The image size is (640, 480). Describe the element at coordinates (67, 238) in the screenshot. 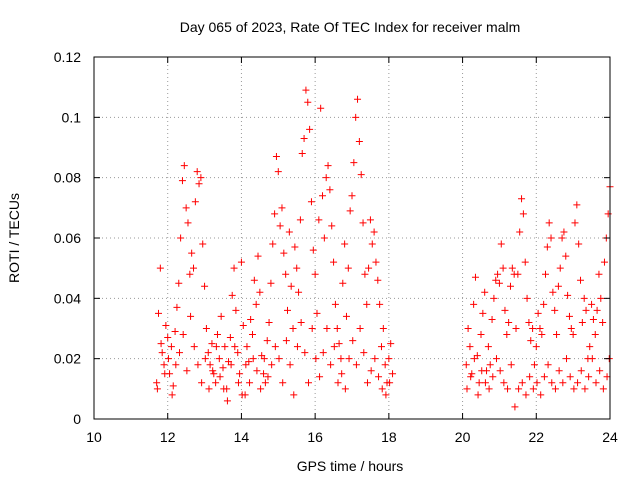

I see `y-tick-label: 0.06` at that location.